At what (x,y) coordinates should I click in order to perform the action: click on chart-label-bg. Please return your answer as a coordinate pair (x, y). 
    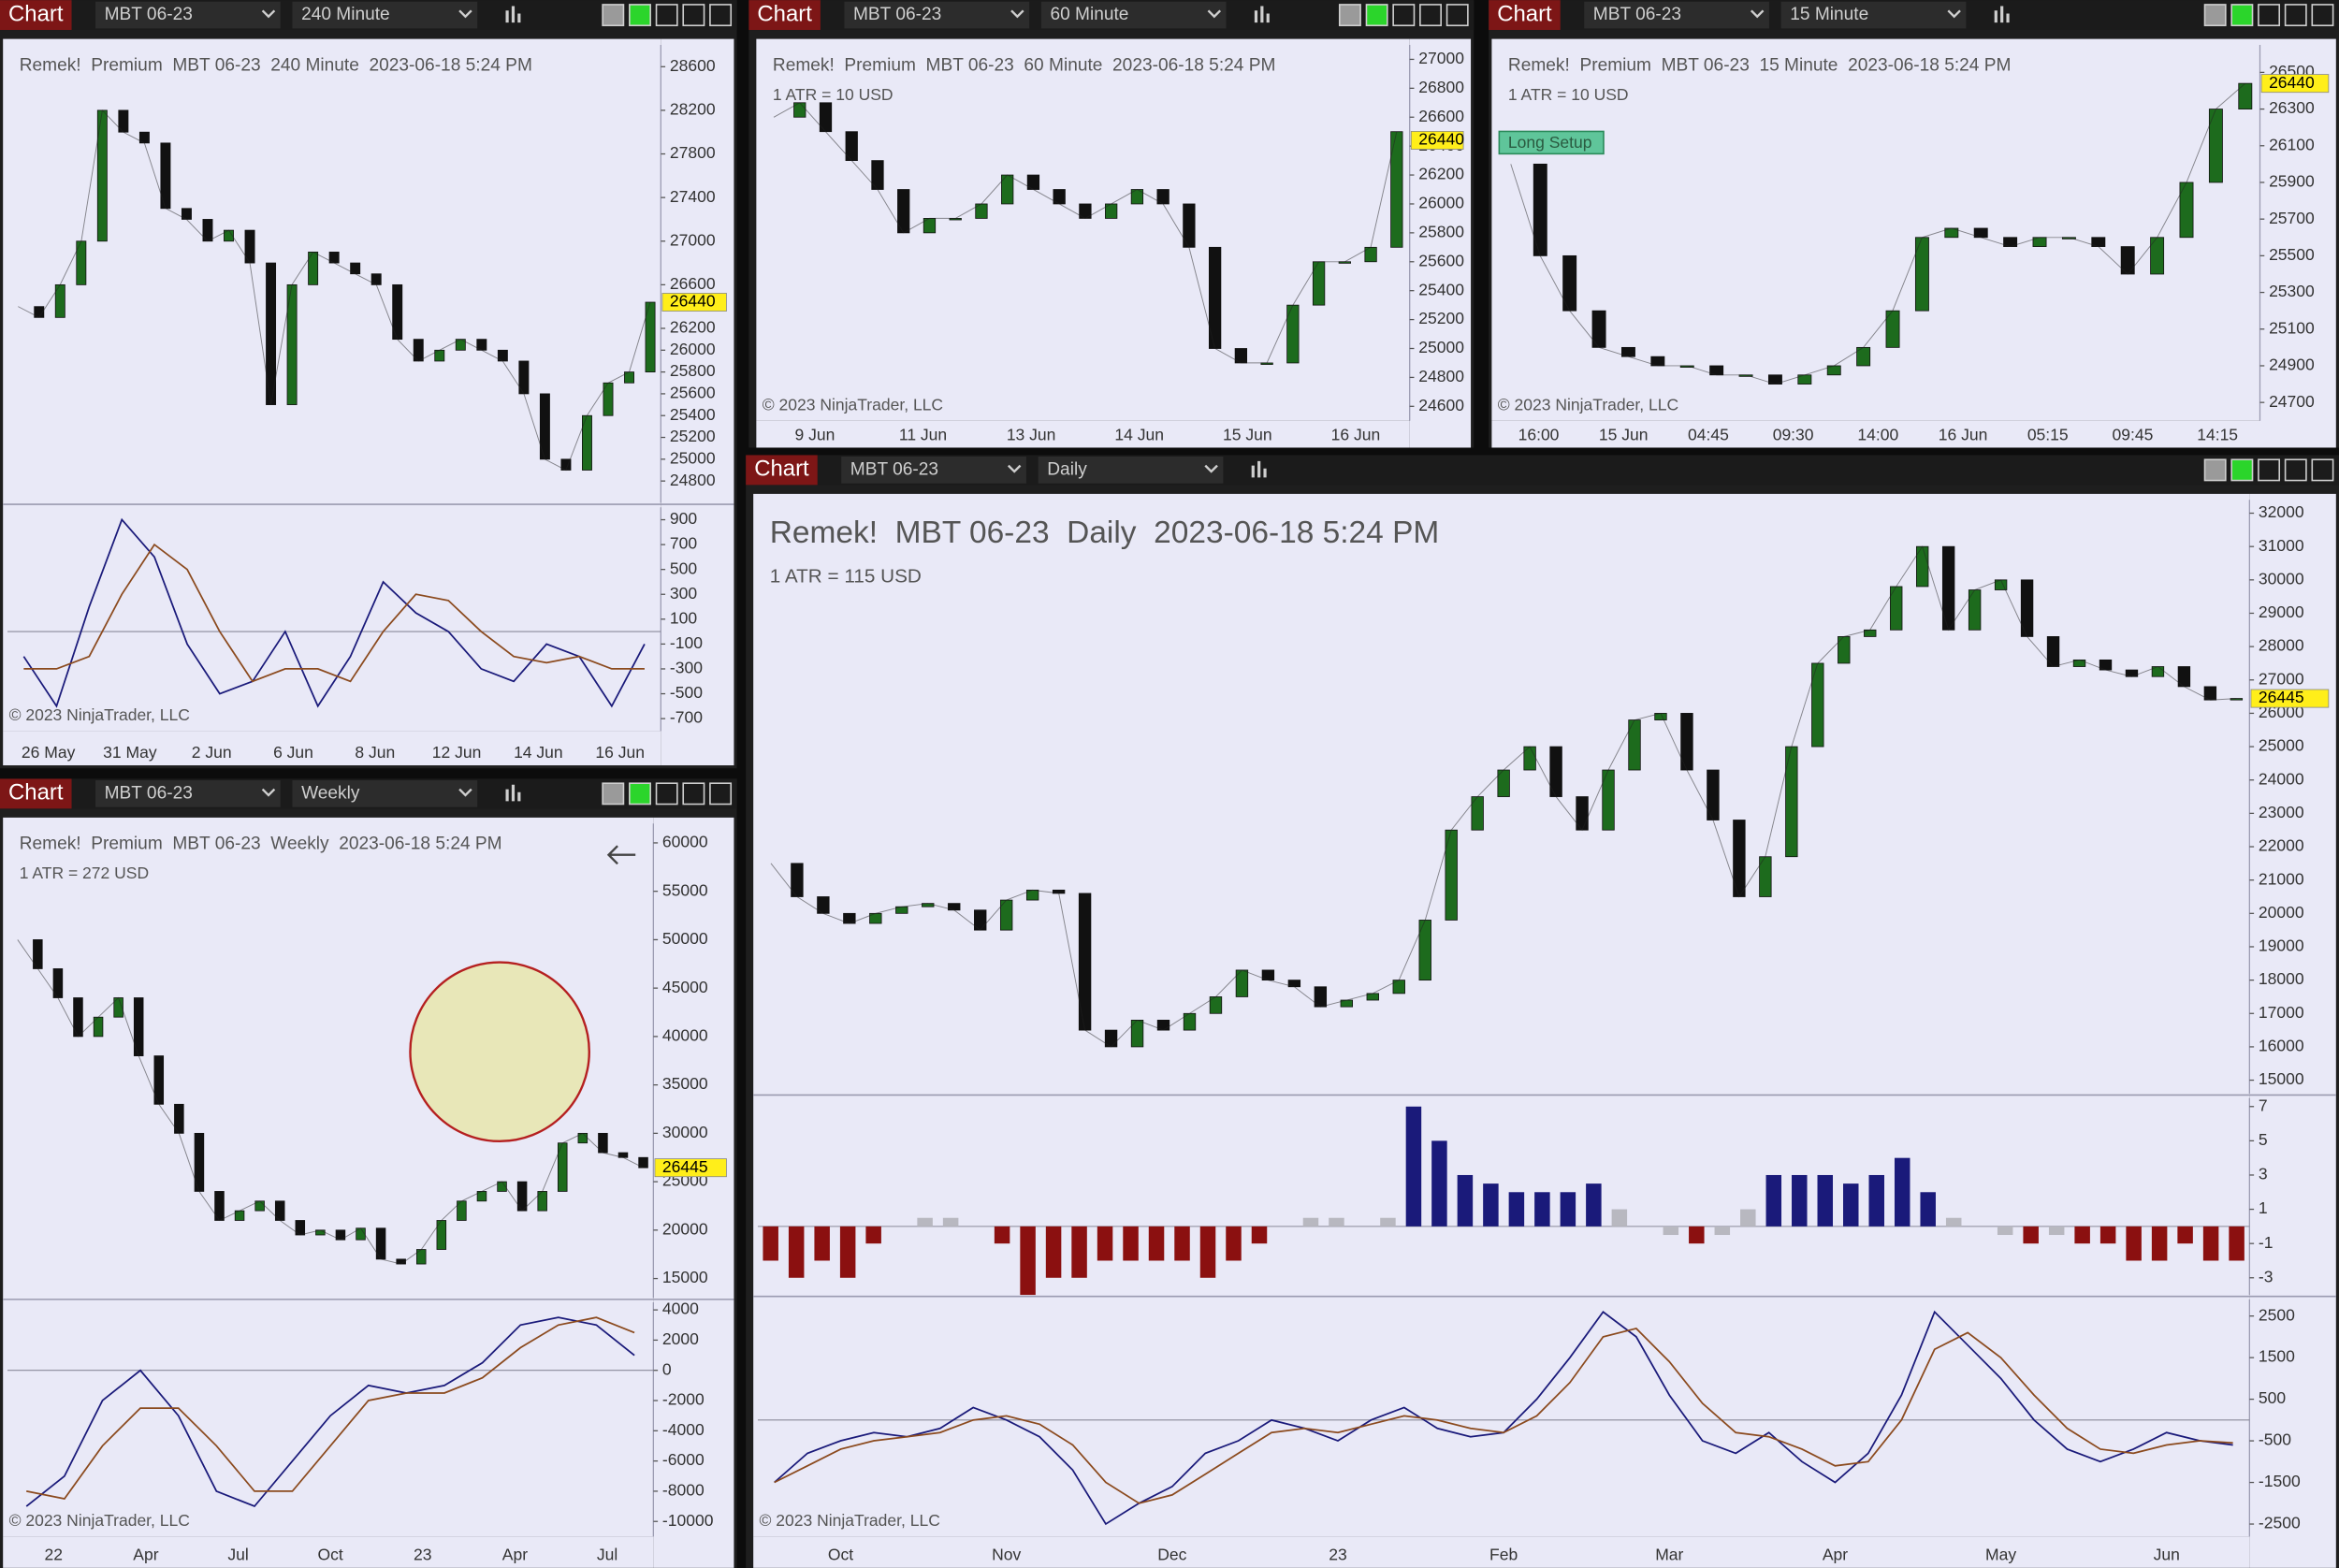
    Looking at the image, I should click on (36, 16).